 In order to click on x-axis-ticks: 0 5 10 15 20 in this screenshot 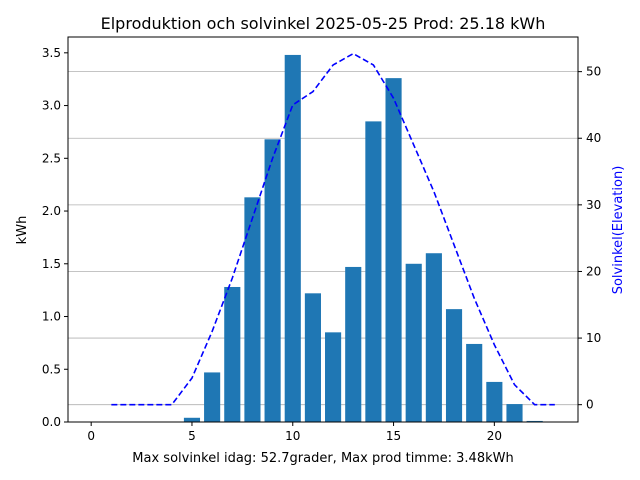, I will do `click(294, 432)`.